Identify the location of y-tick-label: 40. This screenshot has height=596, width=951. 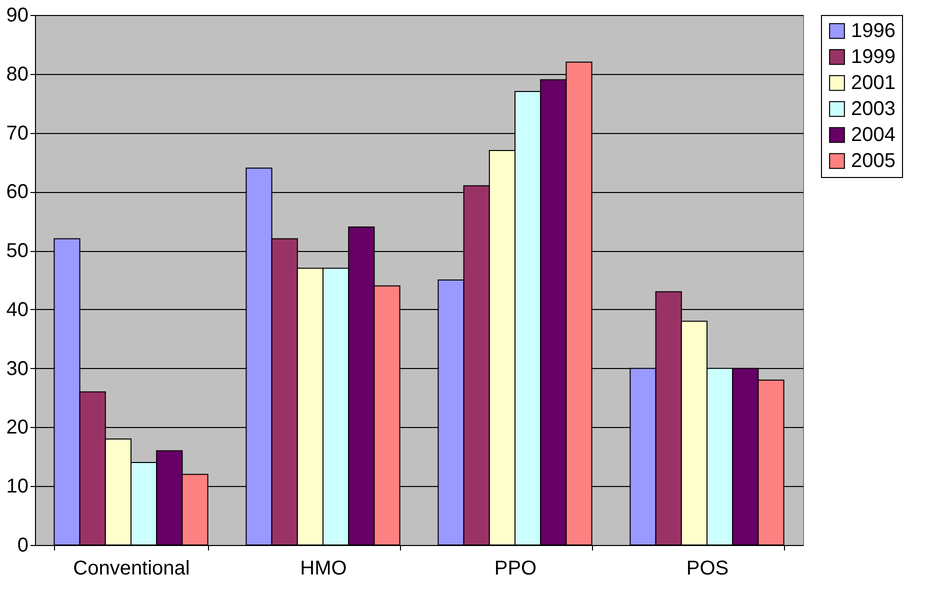
(17, 309).